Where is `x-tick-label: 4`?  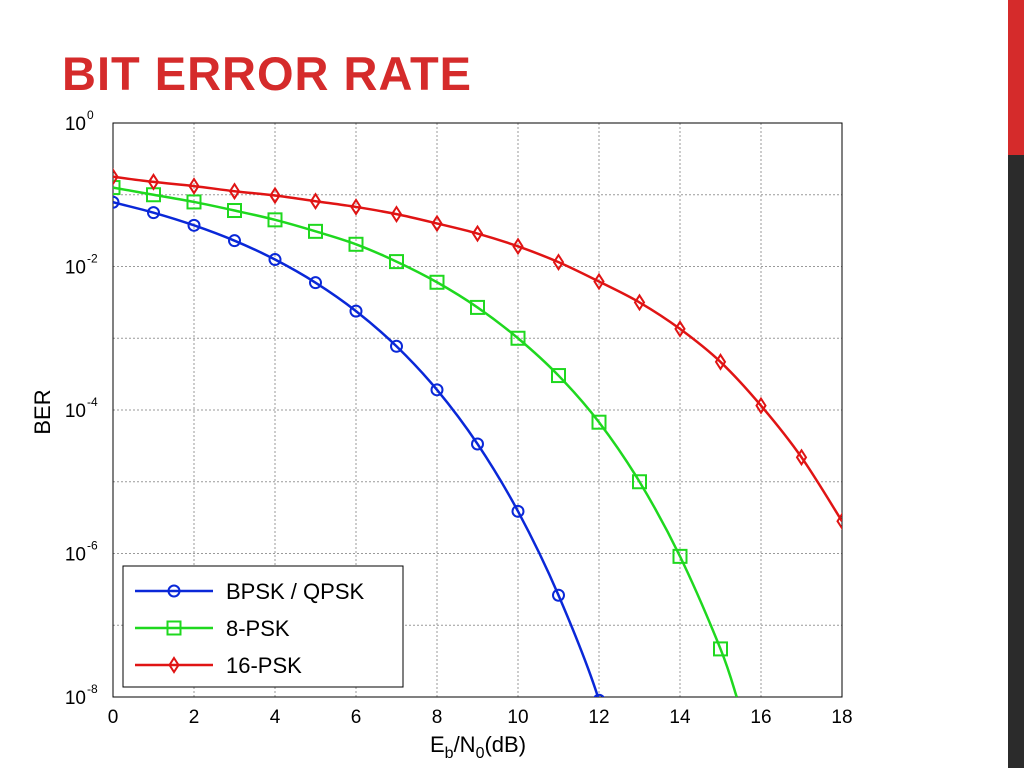 x-tick-label: 4 is located at coordinates (275, 717).